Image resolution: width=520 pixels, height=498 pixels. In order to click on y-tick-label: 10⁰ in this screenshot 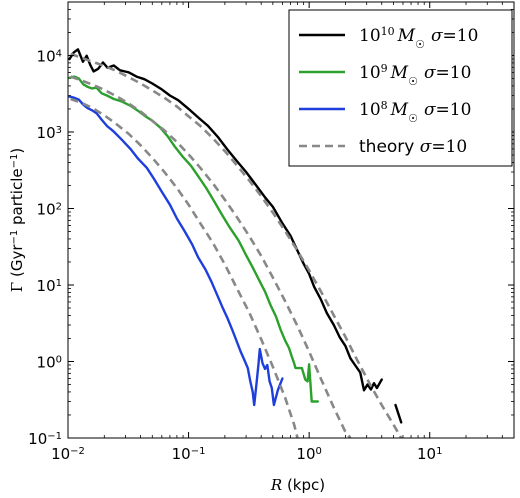, I will do `click(49, 362)`.